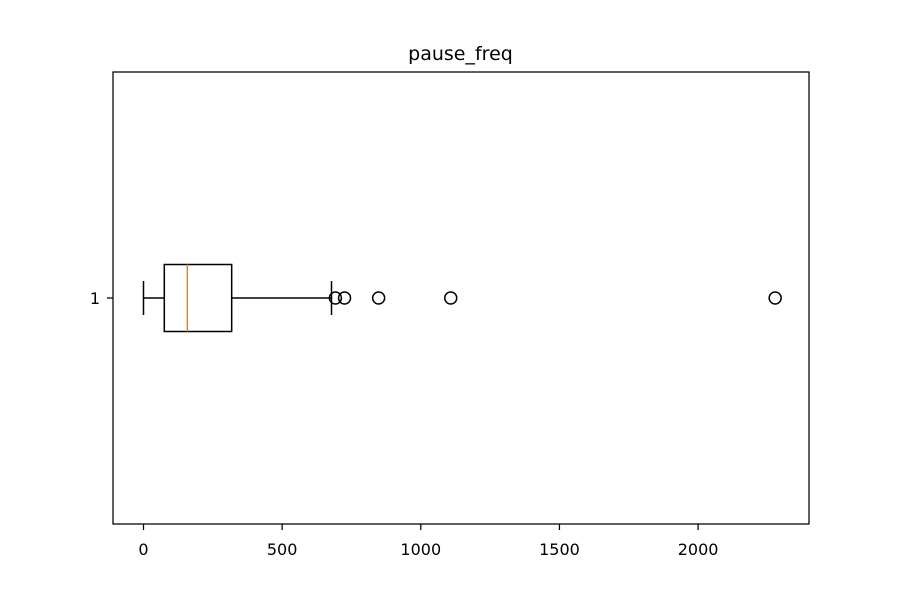 The width and height of the screenshot is (900, 600). I want to click on x-tick-label: 500, so click(282, 549).